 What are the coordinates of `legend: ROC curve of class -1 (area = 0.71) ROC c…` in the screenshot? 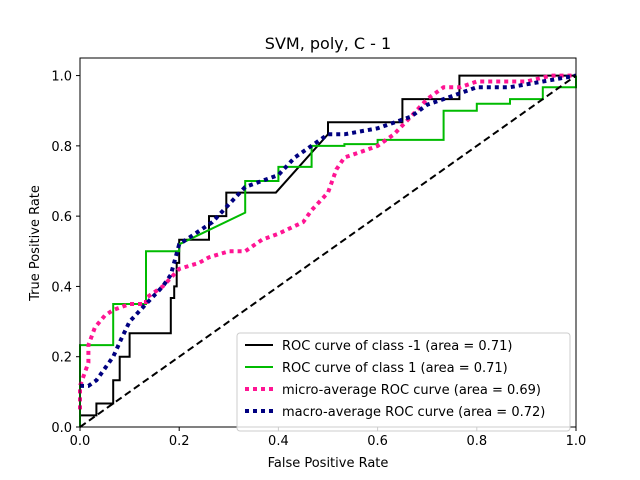 It's located at (403, 382).